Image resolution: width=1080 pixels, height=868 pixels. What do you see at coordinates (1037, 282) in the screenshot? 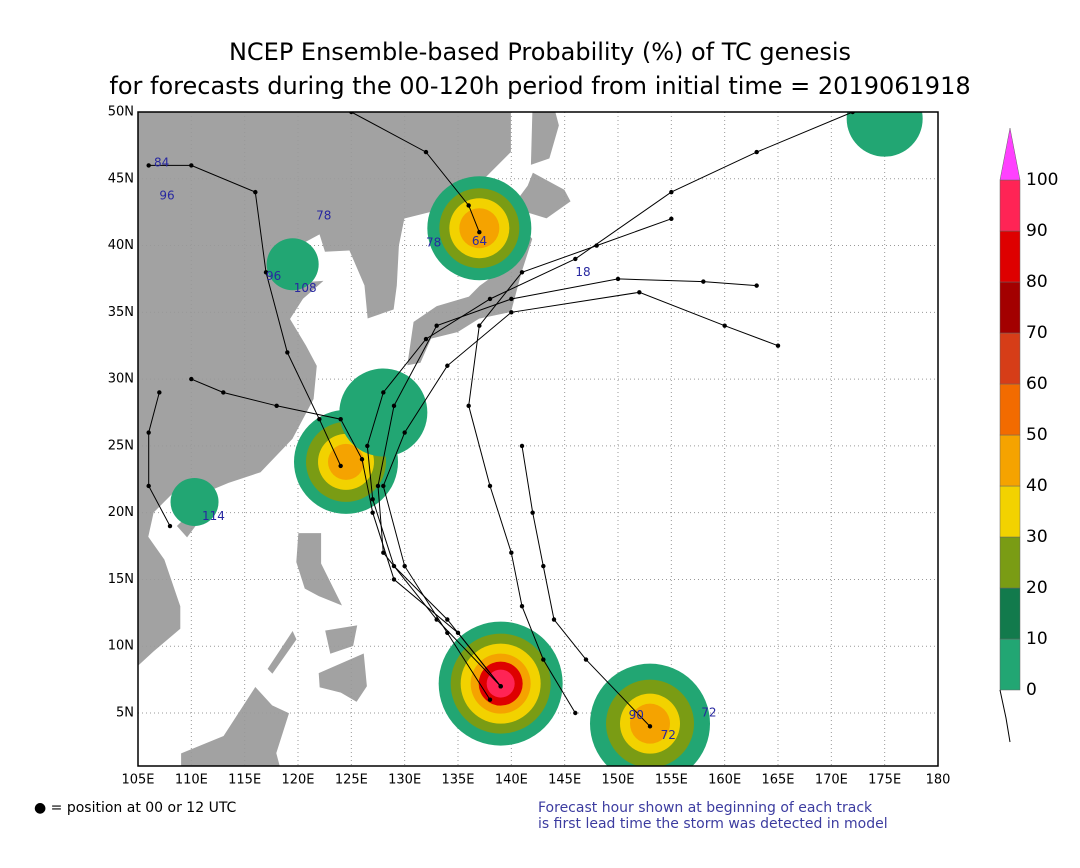
I see `colorbar-label: 80` at bounding box center [1037, 282].